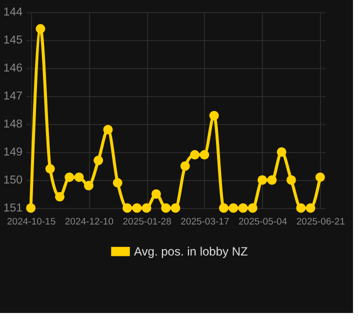 The image size is (358, 334). Describe the element at coordinates (12, 124) in the screenshot. I see `y-tick-label: 148` at that location.